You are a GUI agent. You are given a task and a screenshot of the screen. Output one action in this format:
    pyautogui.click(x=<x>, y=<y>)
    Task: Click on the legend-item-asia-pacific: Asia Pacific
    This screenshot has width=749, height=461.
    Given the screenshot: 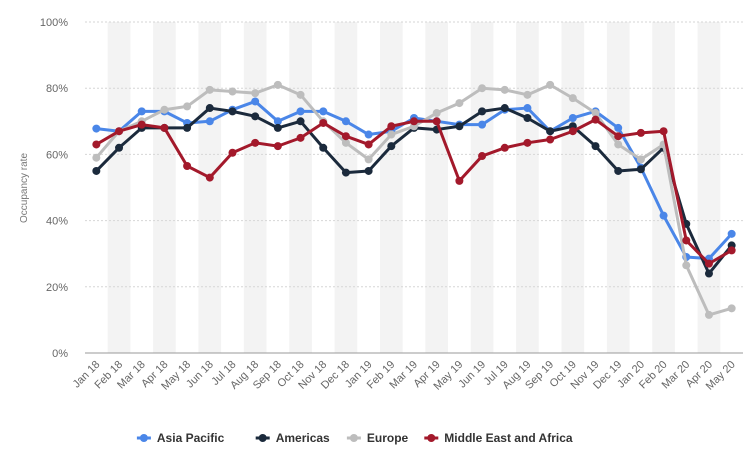 What is the action you would take?
    pyautogui.click(x=180, y=438)
    